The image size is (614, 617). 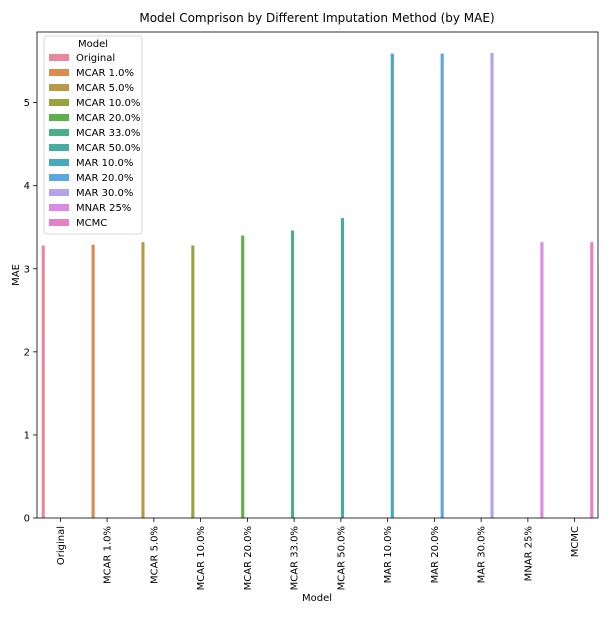 I want to click on x-tick-label: MCAR 50.0%, so click(x=341, y=558).